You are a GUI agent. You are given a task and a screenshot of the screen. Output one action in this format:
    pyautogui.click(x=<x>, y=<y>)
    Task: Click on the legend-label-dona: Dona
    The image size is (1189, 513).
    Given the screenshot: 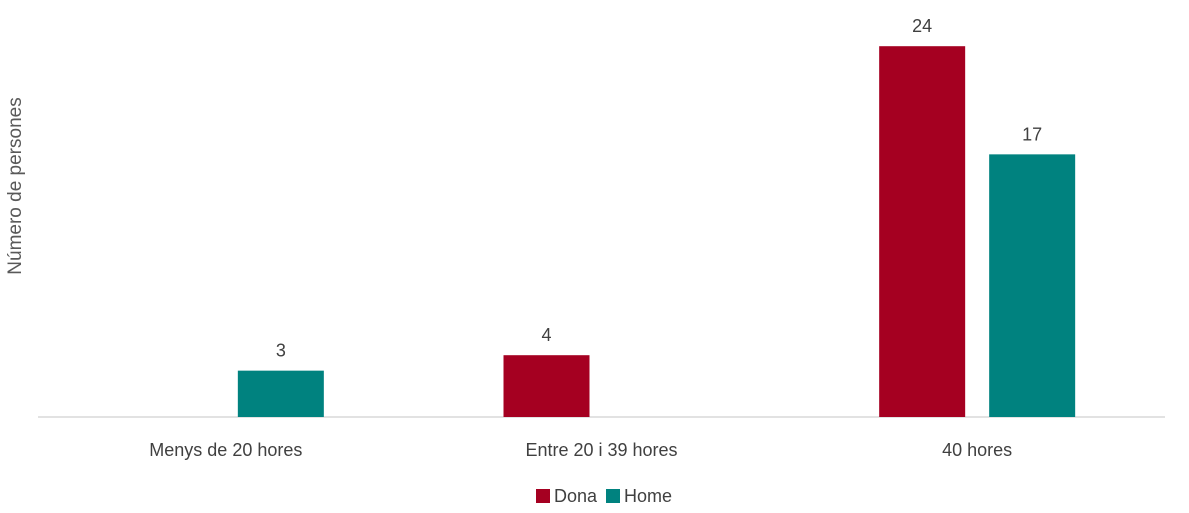 What is the action you would take?
    pyautogui.click(x=576, y=496)
    